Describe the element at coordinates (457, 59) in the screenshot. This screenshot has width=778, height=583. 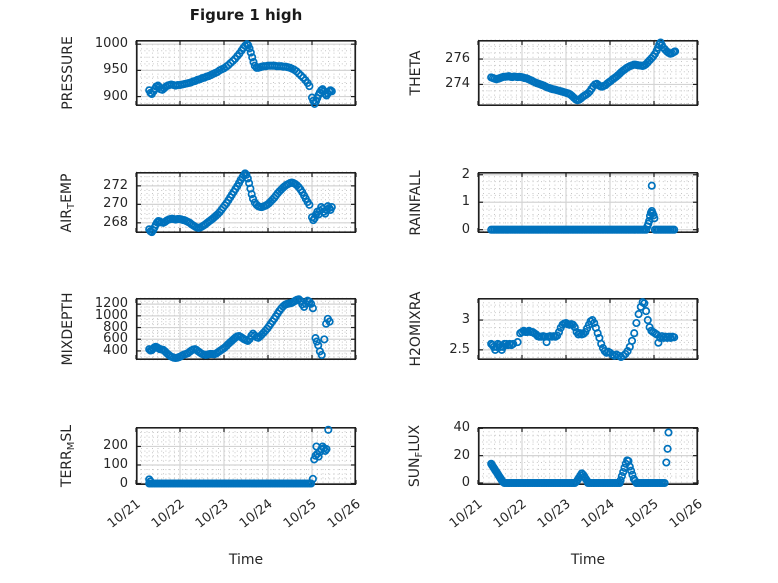
I see `ytick-label: 276` at that location.